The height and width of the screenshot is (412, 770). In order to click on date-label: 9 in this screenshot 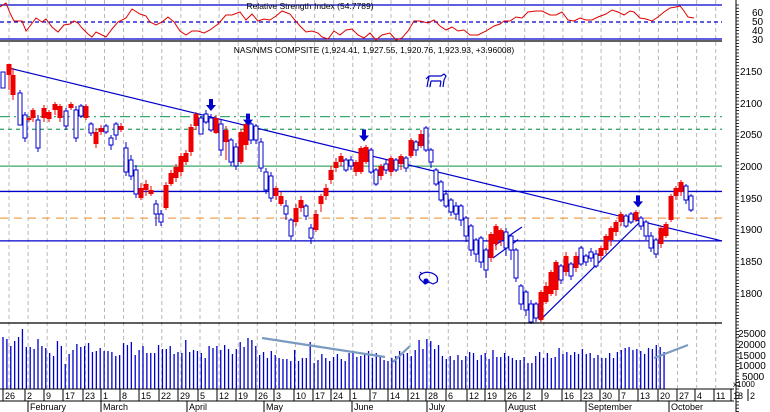, I will do `click(546, 396)`.